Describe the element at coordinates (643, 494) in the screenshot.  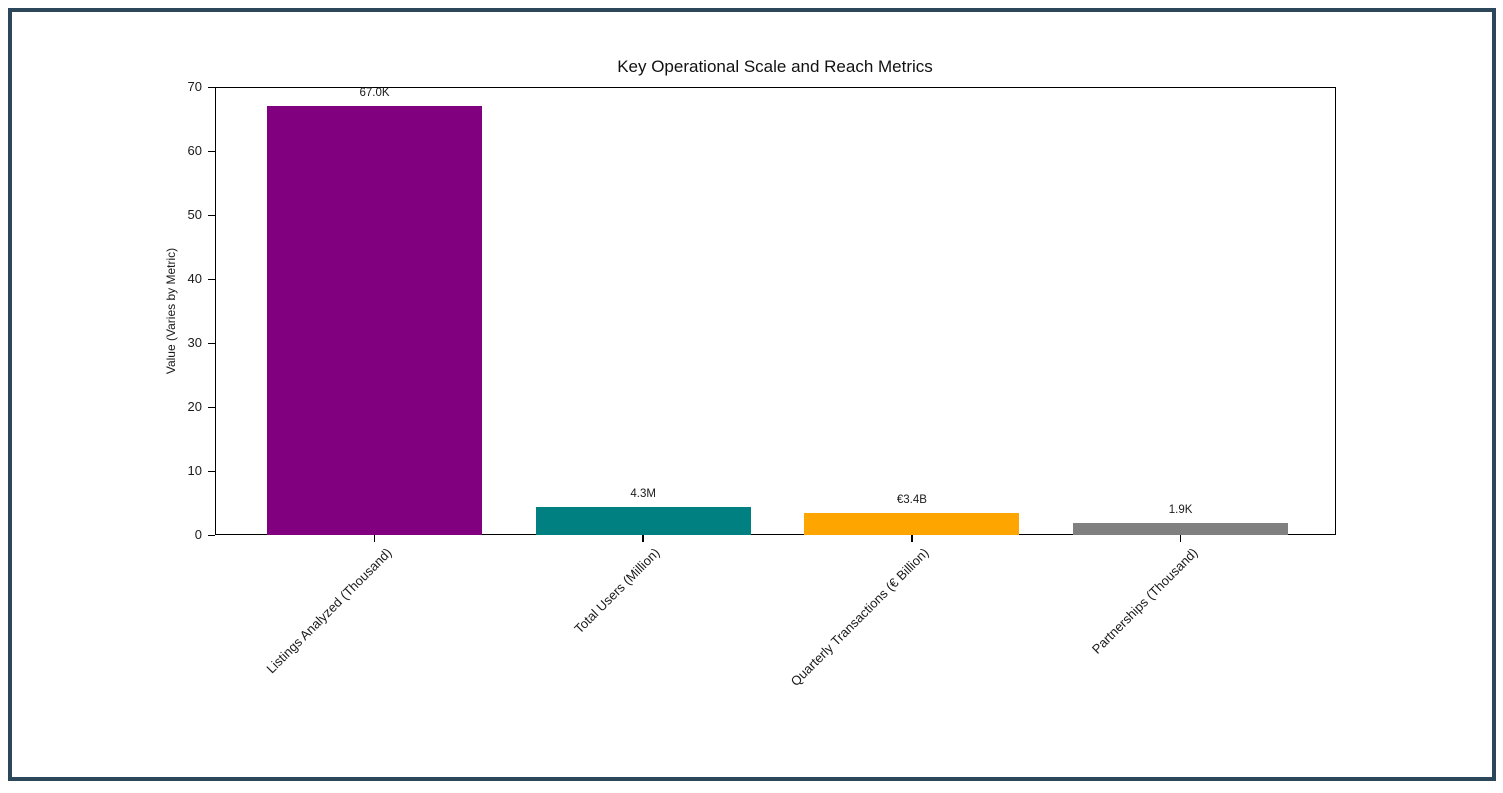
I see `bar-value-label: 4.3M` at that location.